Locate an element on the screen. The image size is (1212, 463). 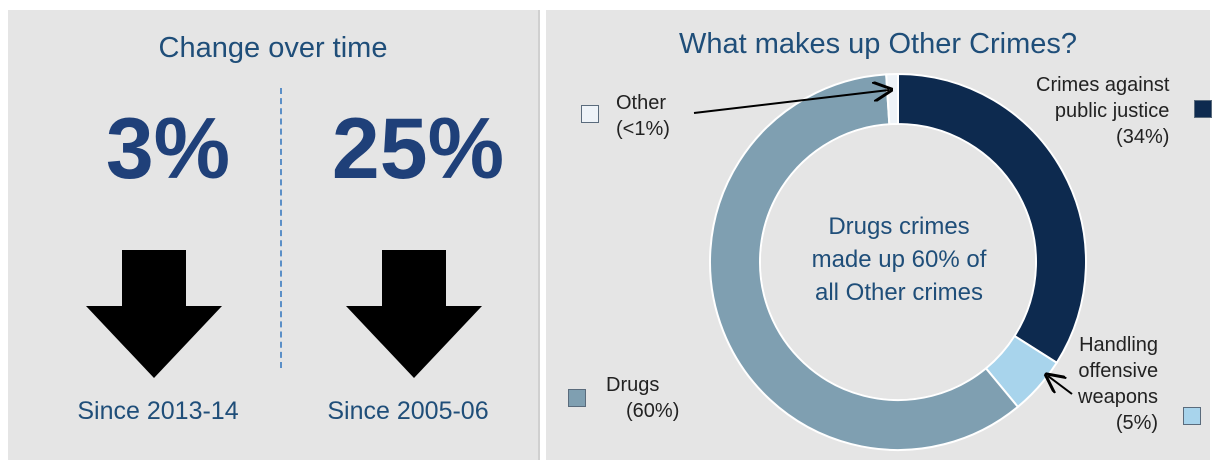
legend-label-other: Other (<1%) is located at coordinates (643, 116).